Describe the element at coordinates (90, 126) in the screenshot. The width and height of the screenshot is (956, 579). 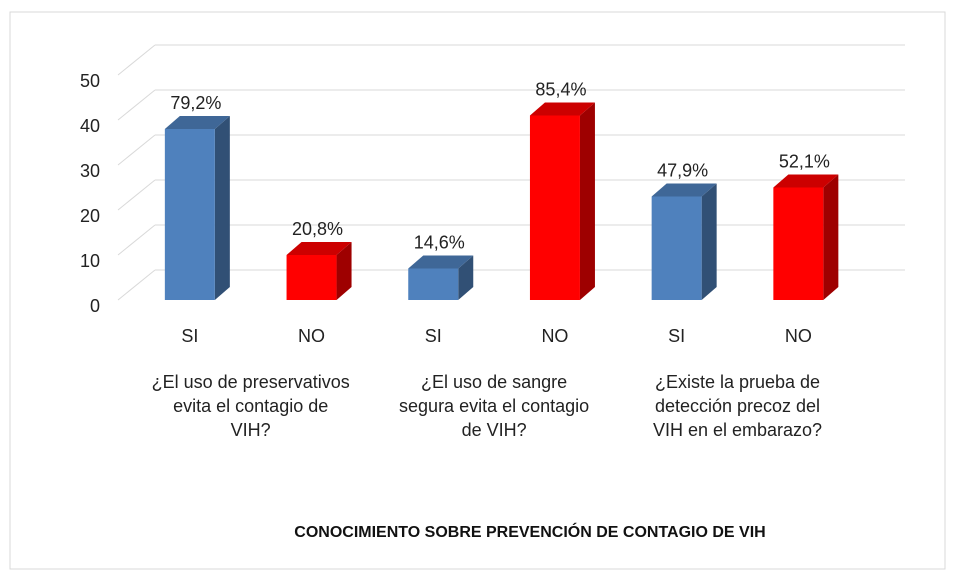
I see `y-tick-label: 40` at that location.